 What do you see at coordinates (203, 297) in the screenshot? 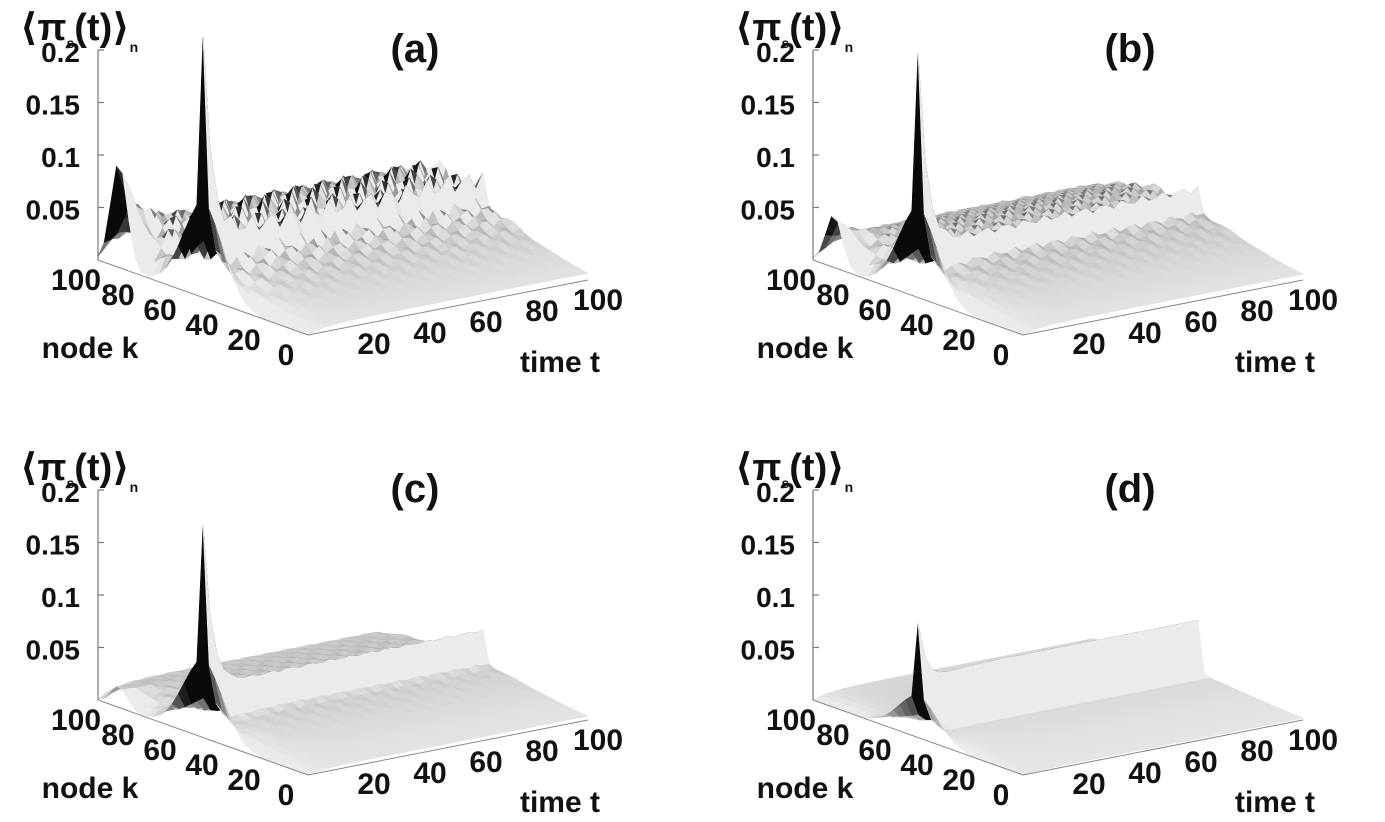
I see `k-axis-line` at bounding box center [203, 297].